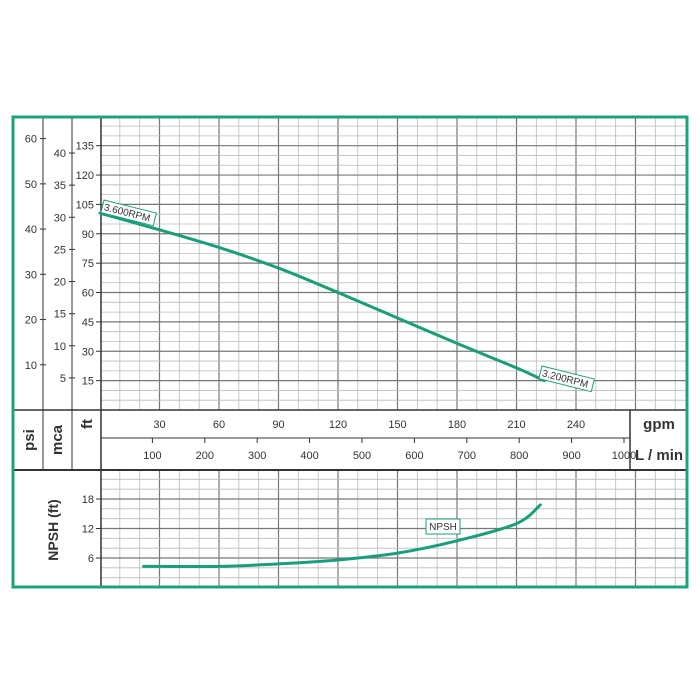 Image resolution: width=700 pixels, height=700 pixels. What do you see at coordinates (397, 425) in the screenshot?
I see `gpm-tick-label: 150` at bounding box center [397, 425].